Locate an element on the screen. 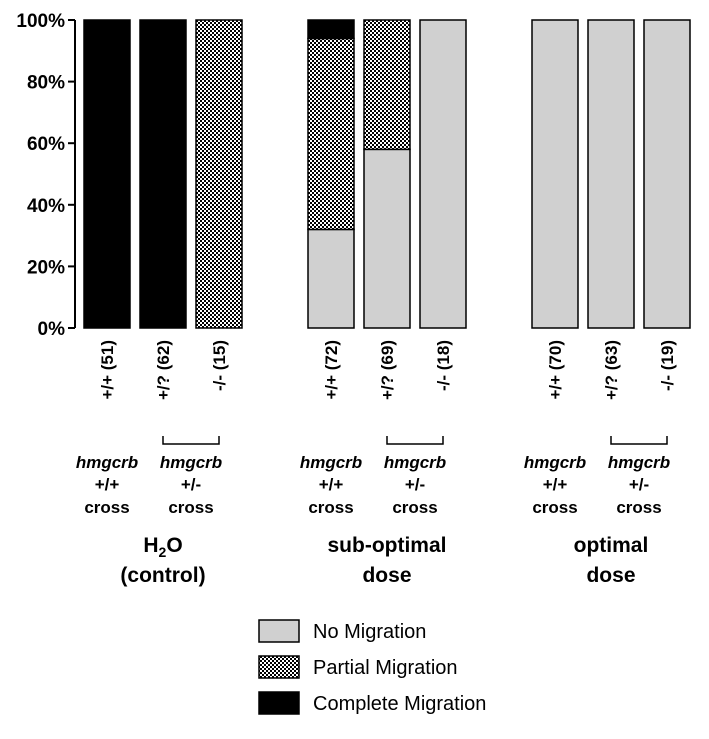 This screenshot has width=709, height=739. y-tick-label: 80% is located at coordinates (46, 83).